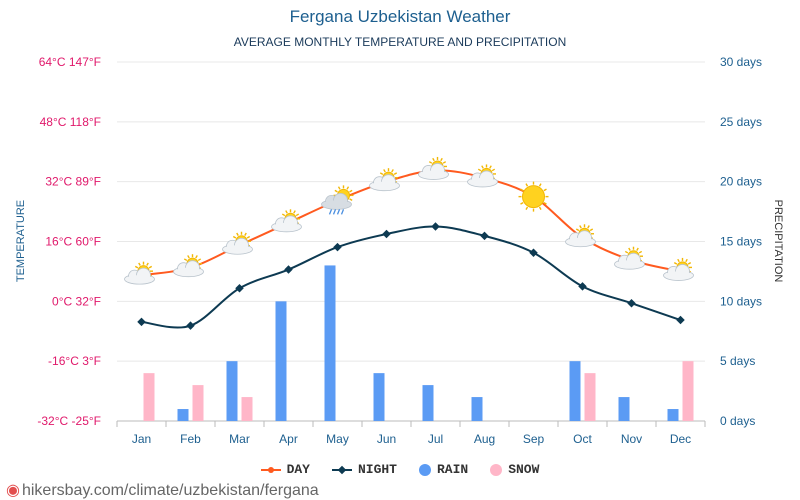  Describe the element at coordinates (76, 301) in the screenshot. I see `left-tick-label: 0°C 32°F` at that location.